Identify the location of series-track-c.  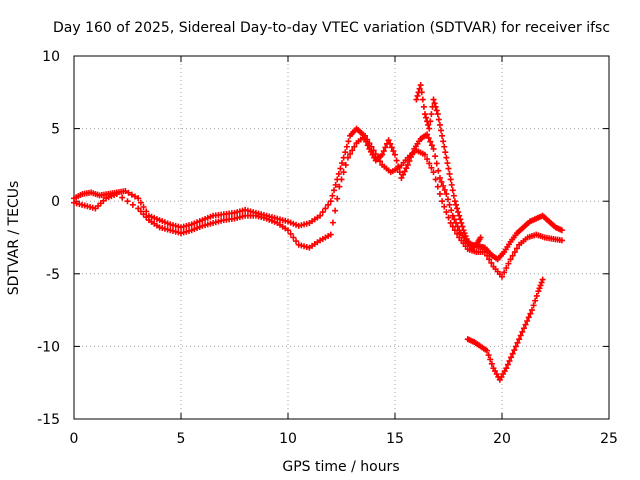
(448, 166).